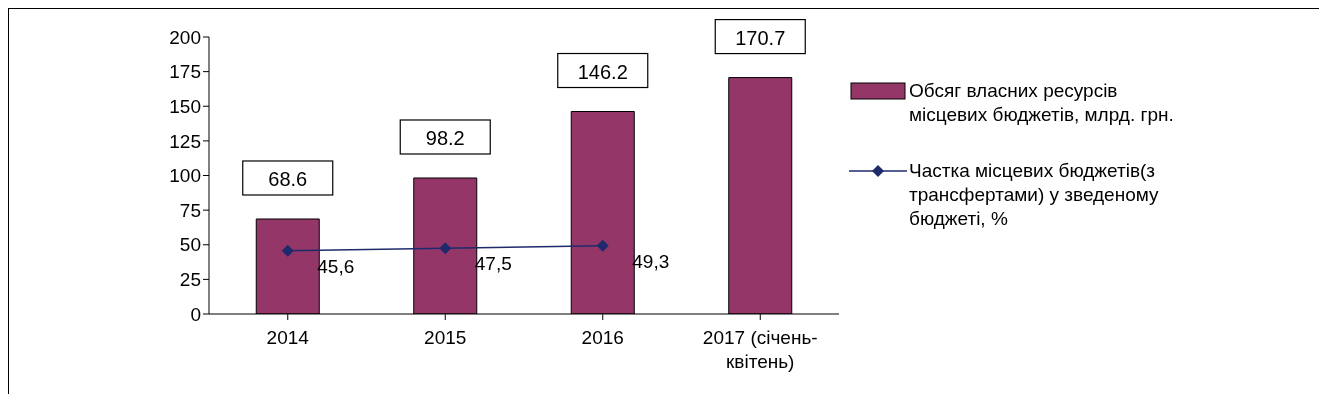 The image size is (1328, 401). What do you see at coordinates (602, 337) in the screenshot?
I see `x-tick-label: 2016` at bounding box center [602, 337].